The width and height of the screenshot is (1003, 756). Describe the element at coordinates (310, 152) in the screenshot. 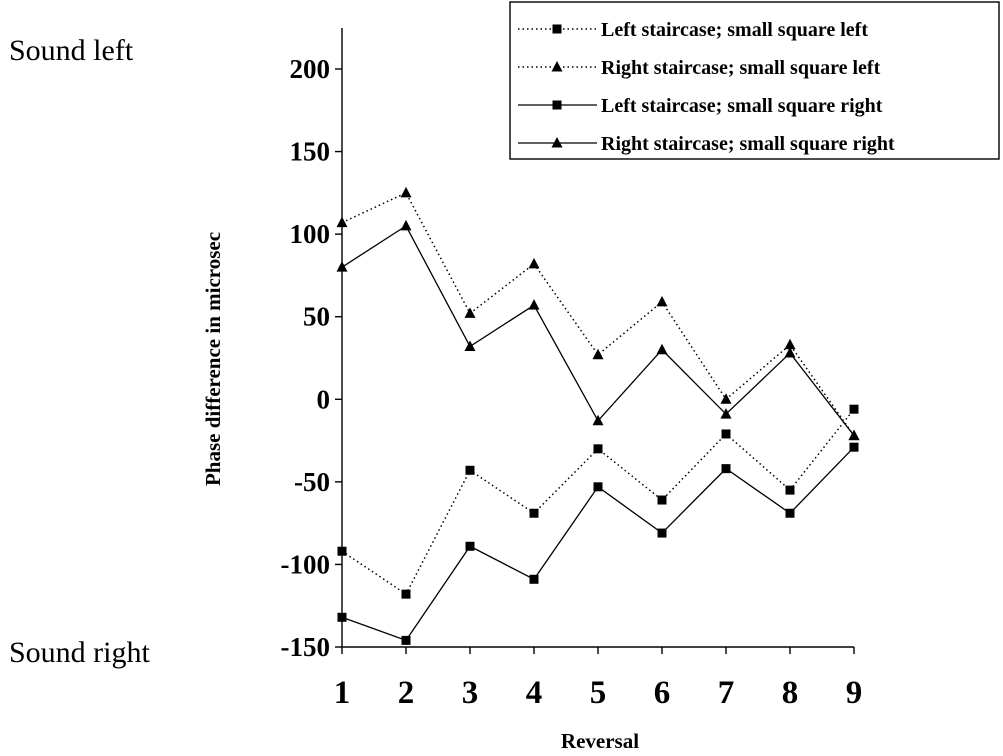

I see `y-tick-label: 150` at that location.